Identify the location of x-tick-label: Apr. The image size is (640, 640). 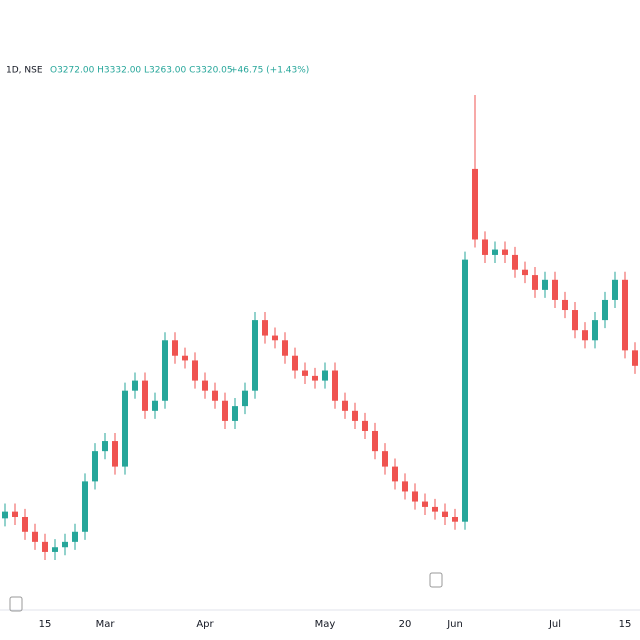
(205, 624).